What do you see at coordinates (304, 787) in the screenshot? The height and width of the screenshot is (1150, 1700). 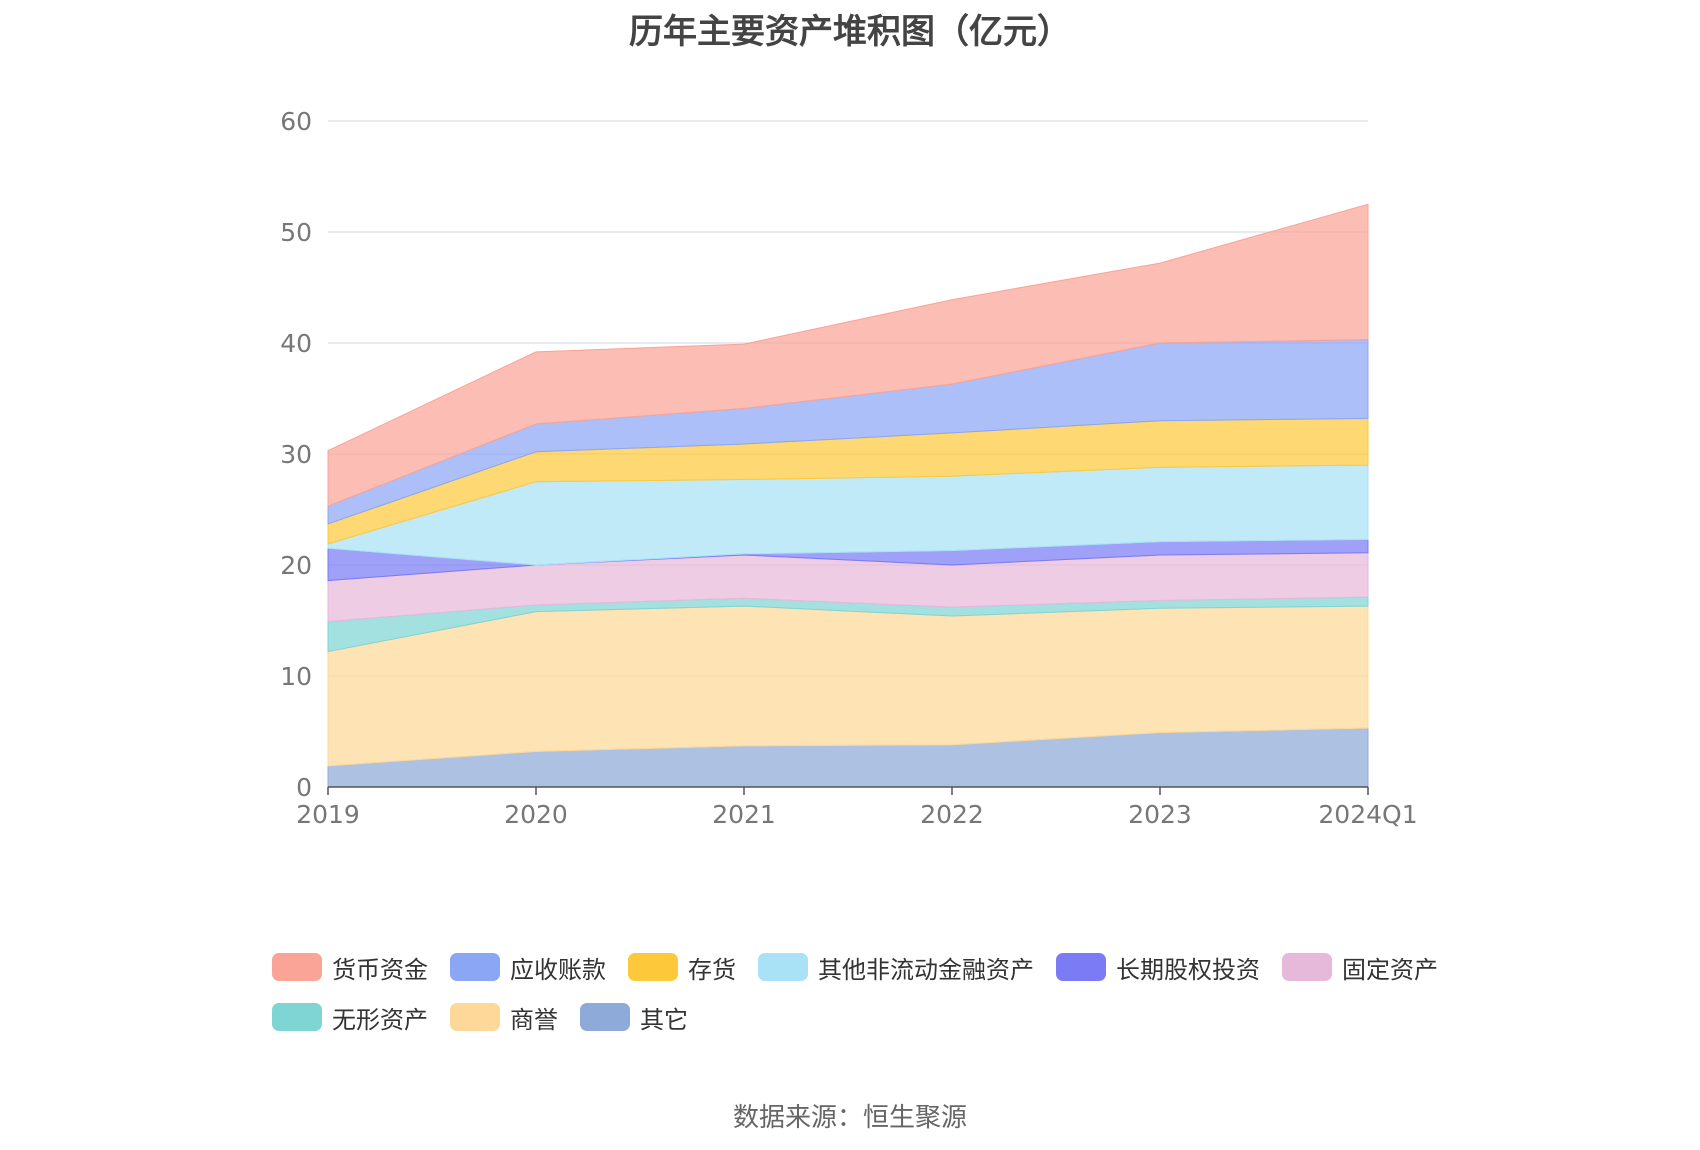 I see `y-tick-label: 0` at bounding box center [304, 787].